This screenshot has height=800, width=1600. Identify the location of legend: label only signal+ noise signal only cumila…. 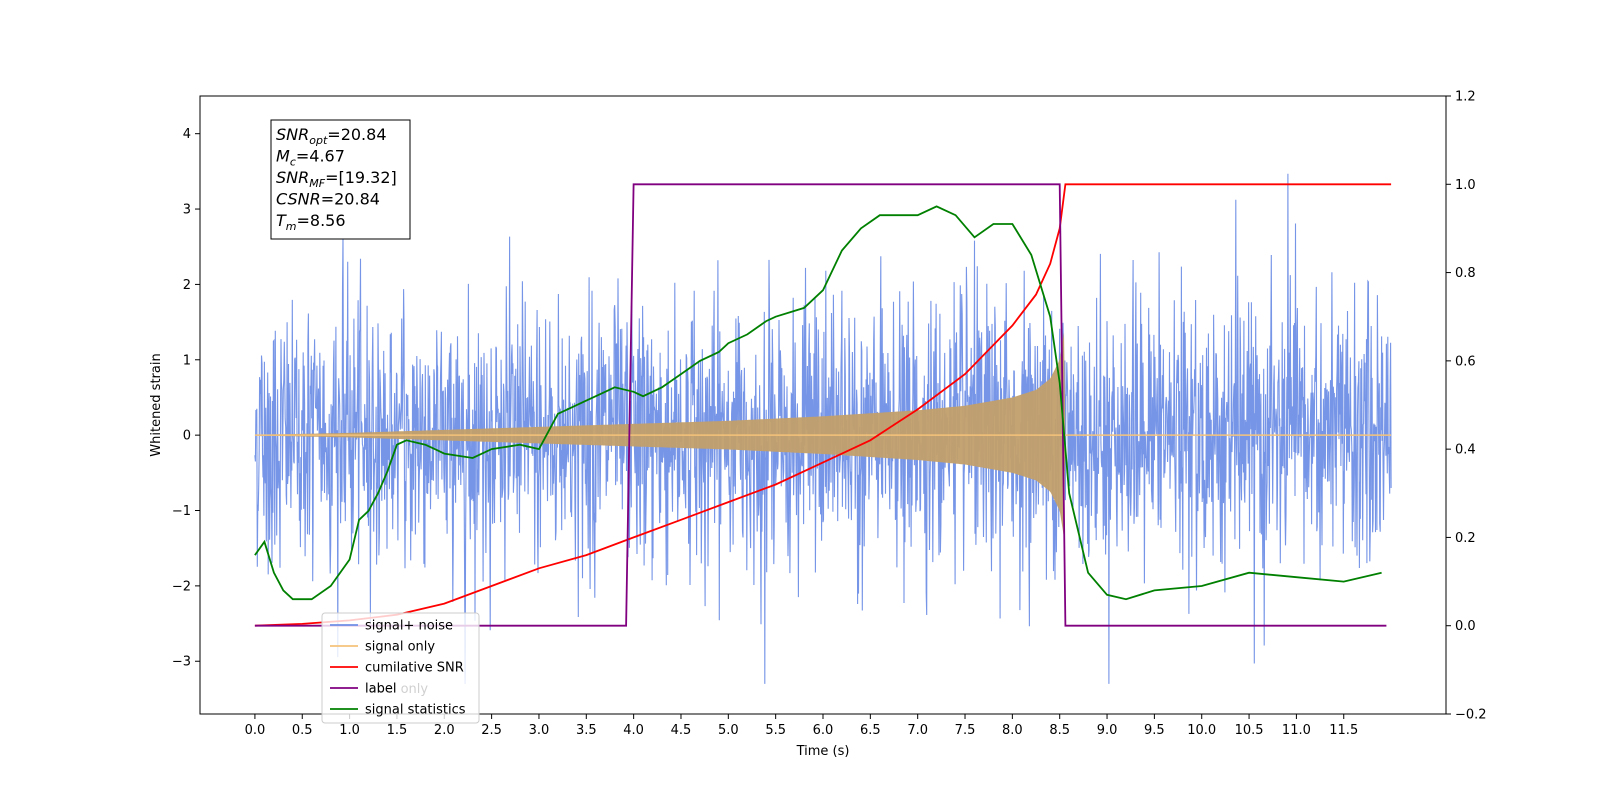
(400, 668).